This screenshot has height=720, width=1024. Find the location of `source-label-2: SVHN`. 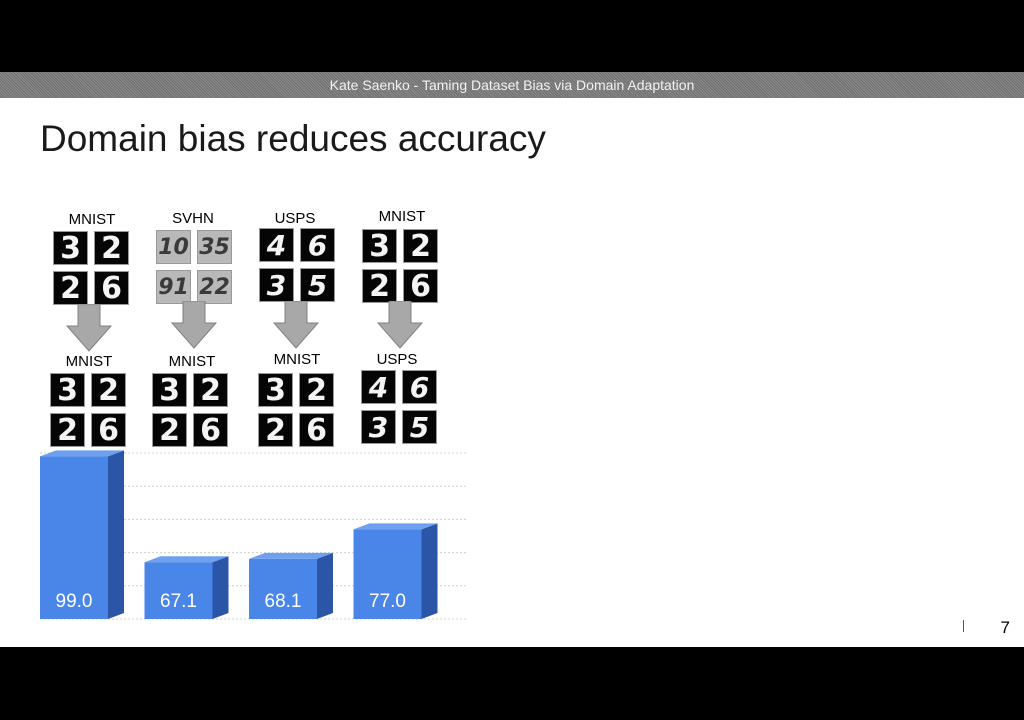

source-label-2: SVHN is located at coordinates (193, 218).